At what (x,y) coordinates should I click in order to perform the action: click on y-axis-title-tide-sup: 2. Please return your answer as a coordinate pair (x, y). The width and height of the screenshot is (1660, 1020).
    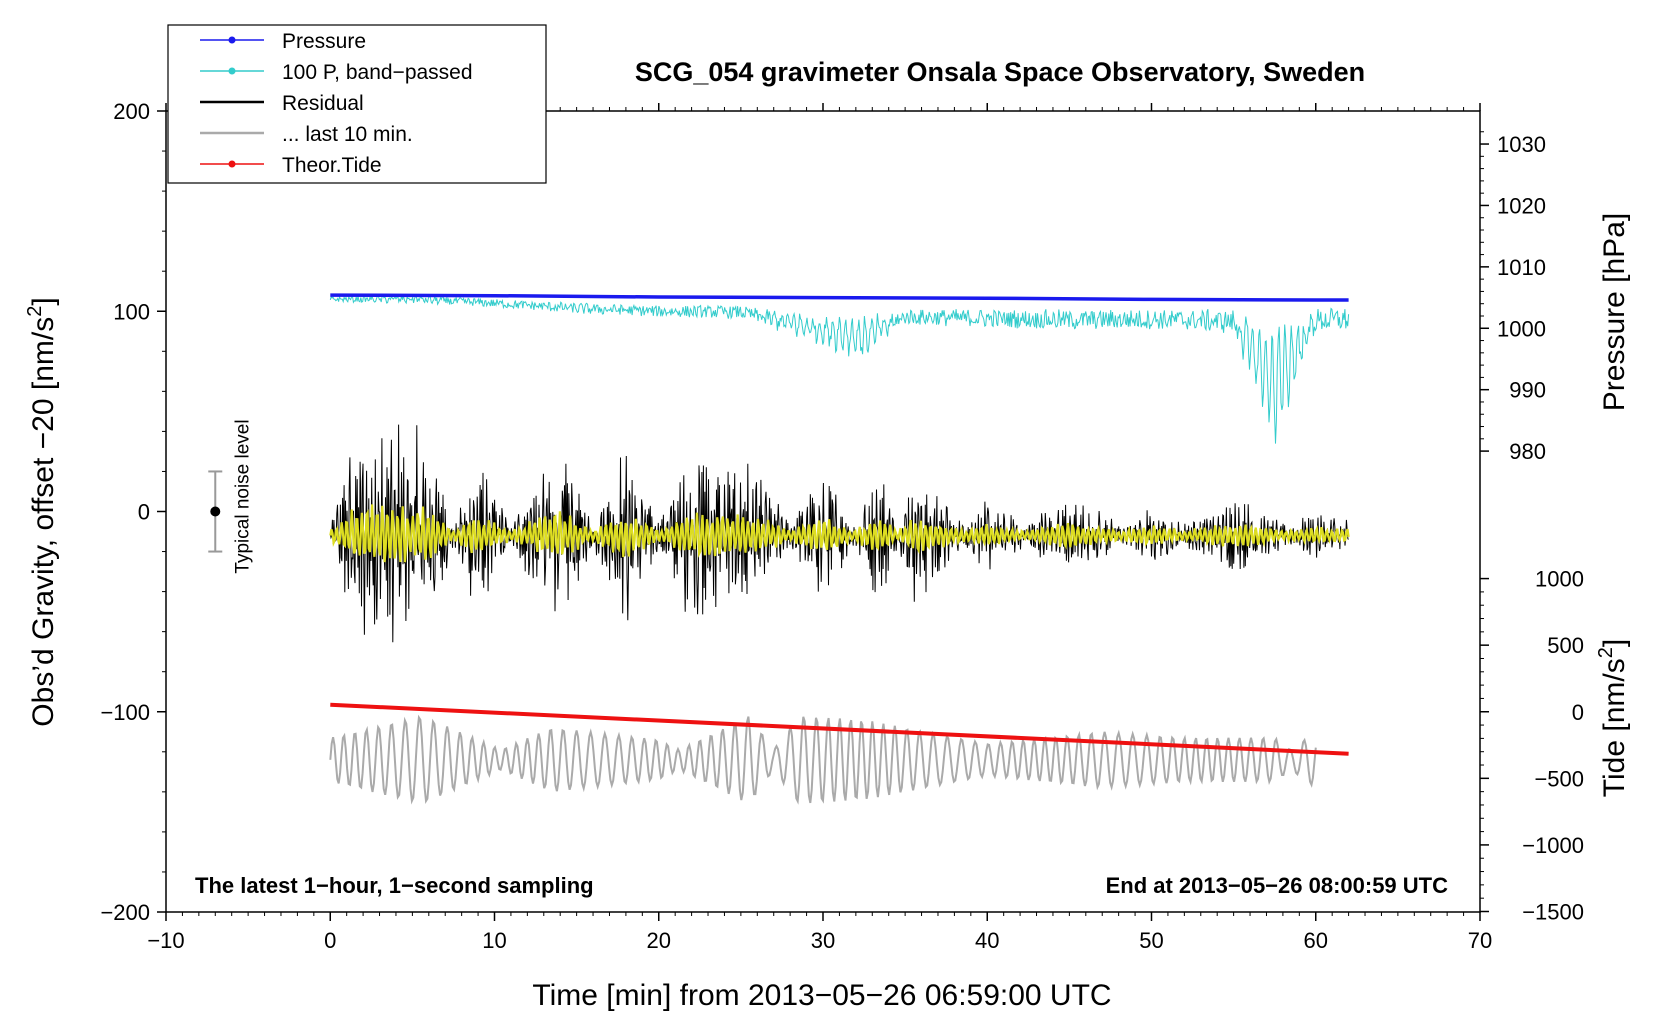
    Looking at the image, I should click on (1606, 652).